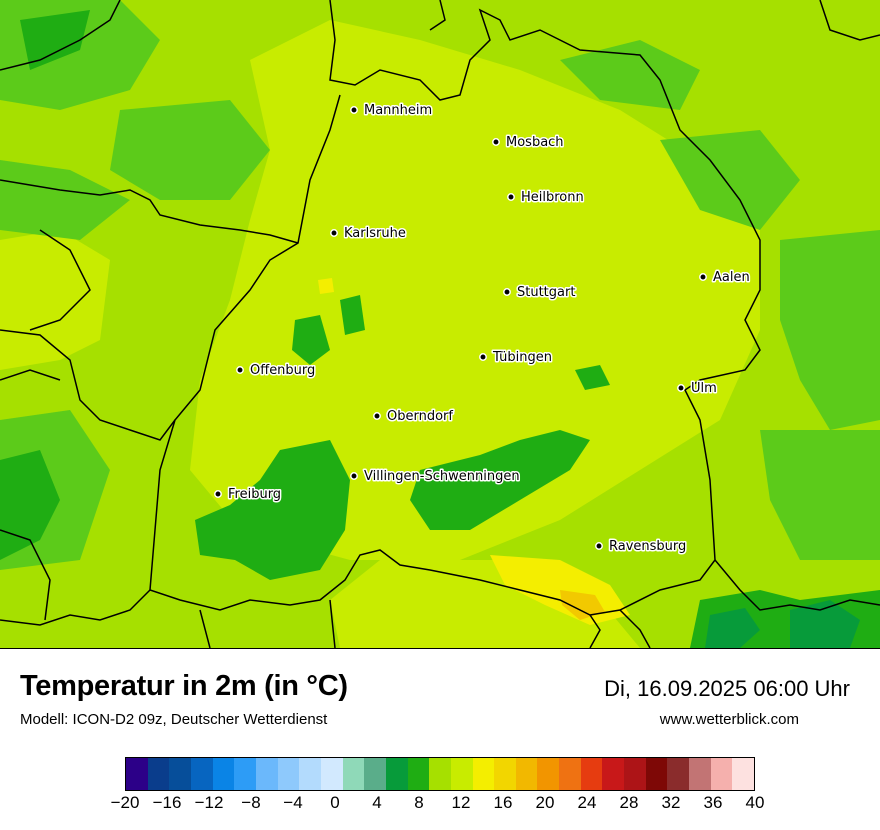 This screenshot has height=830, width=880. What do you see at coordinates (209, 802) in the screenshot?
I see `legend-tick-label: −12` at bounding box center [209, 802].